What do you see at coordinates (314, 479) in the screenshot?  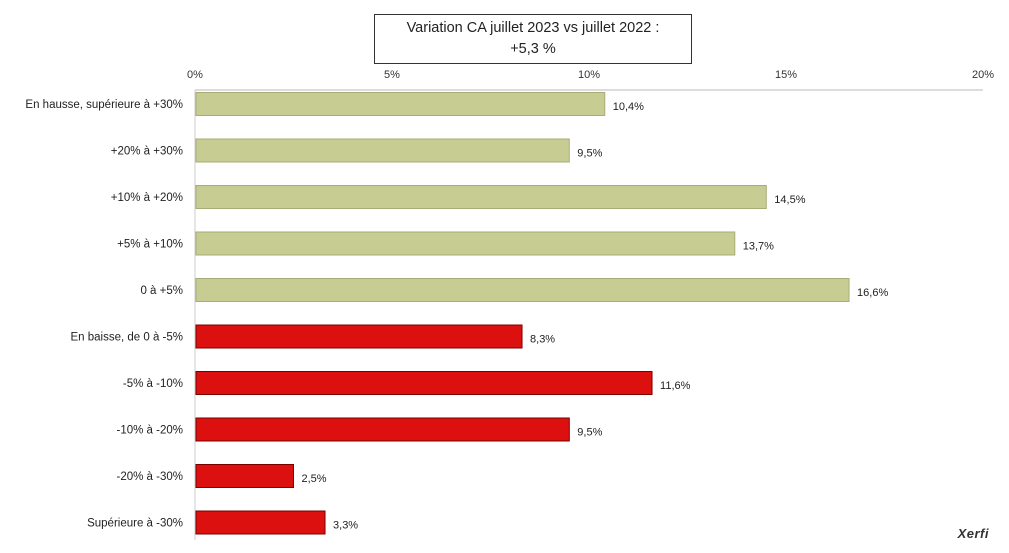 I see `data-label: 2,5%` at bounding box center [314, 479].